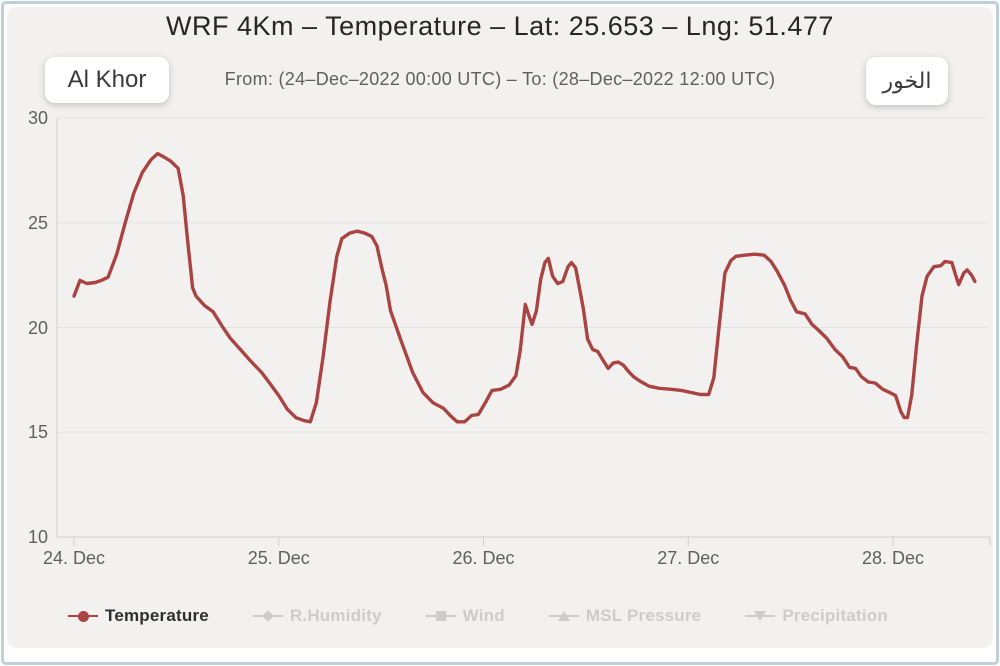 Image resolution: width=1000 pixels, height=666 pixels. What do you see at coordinates (563, 616) in the screenshot?
I see `pressure-triangle-up-marker-icon` at bounding box center [563, 616].